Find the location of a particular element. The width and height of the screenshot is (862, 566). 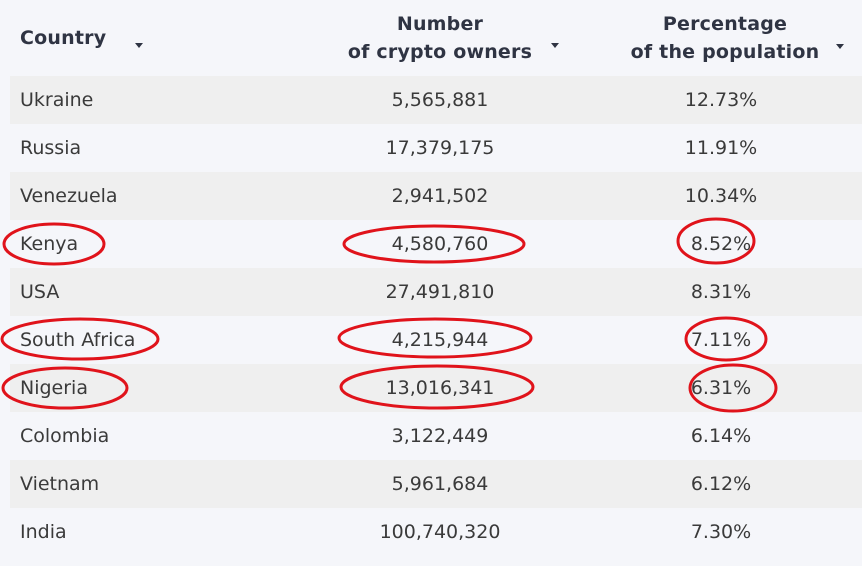

table-row: Russia 17,379,175 11.91% is located at coordinates (436, 148).